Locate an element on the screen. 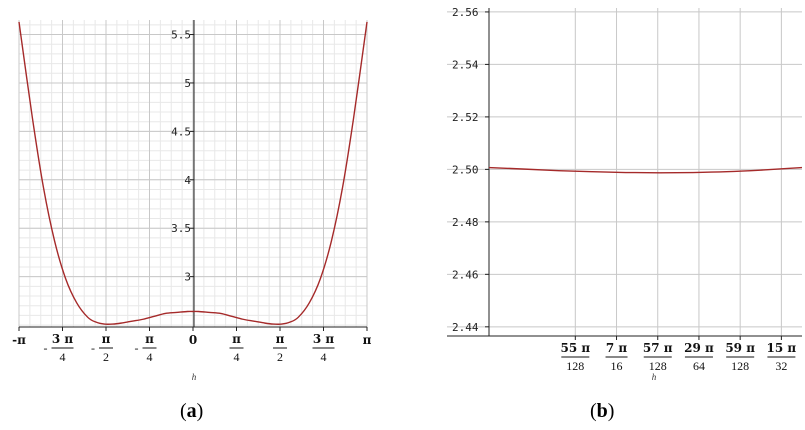  x-tick-label-text: 0 is located at coordinates (193, 340).